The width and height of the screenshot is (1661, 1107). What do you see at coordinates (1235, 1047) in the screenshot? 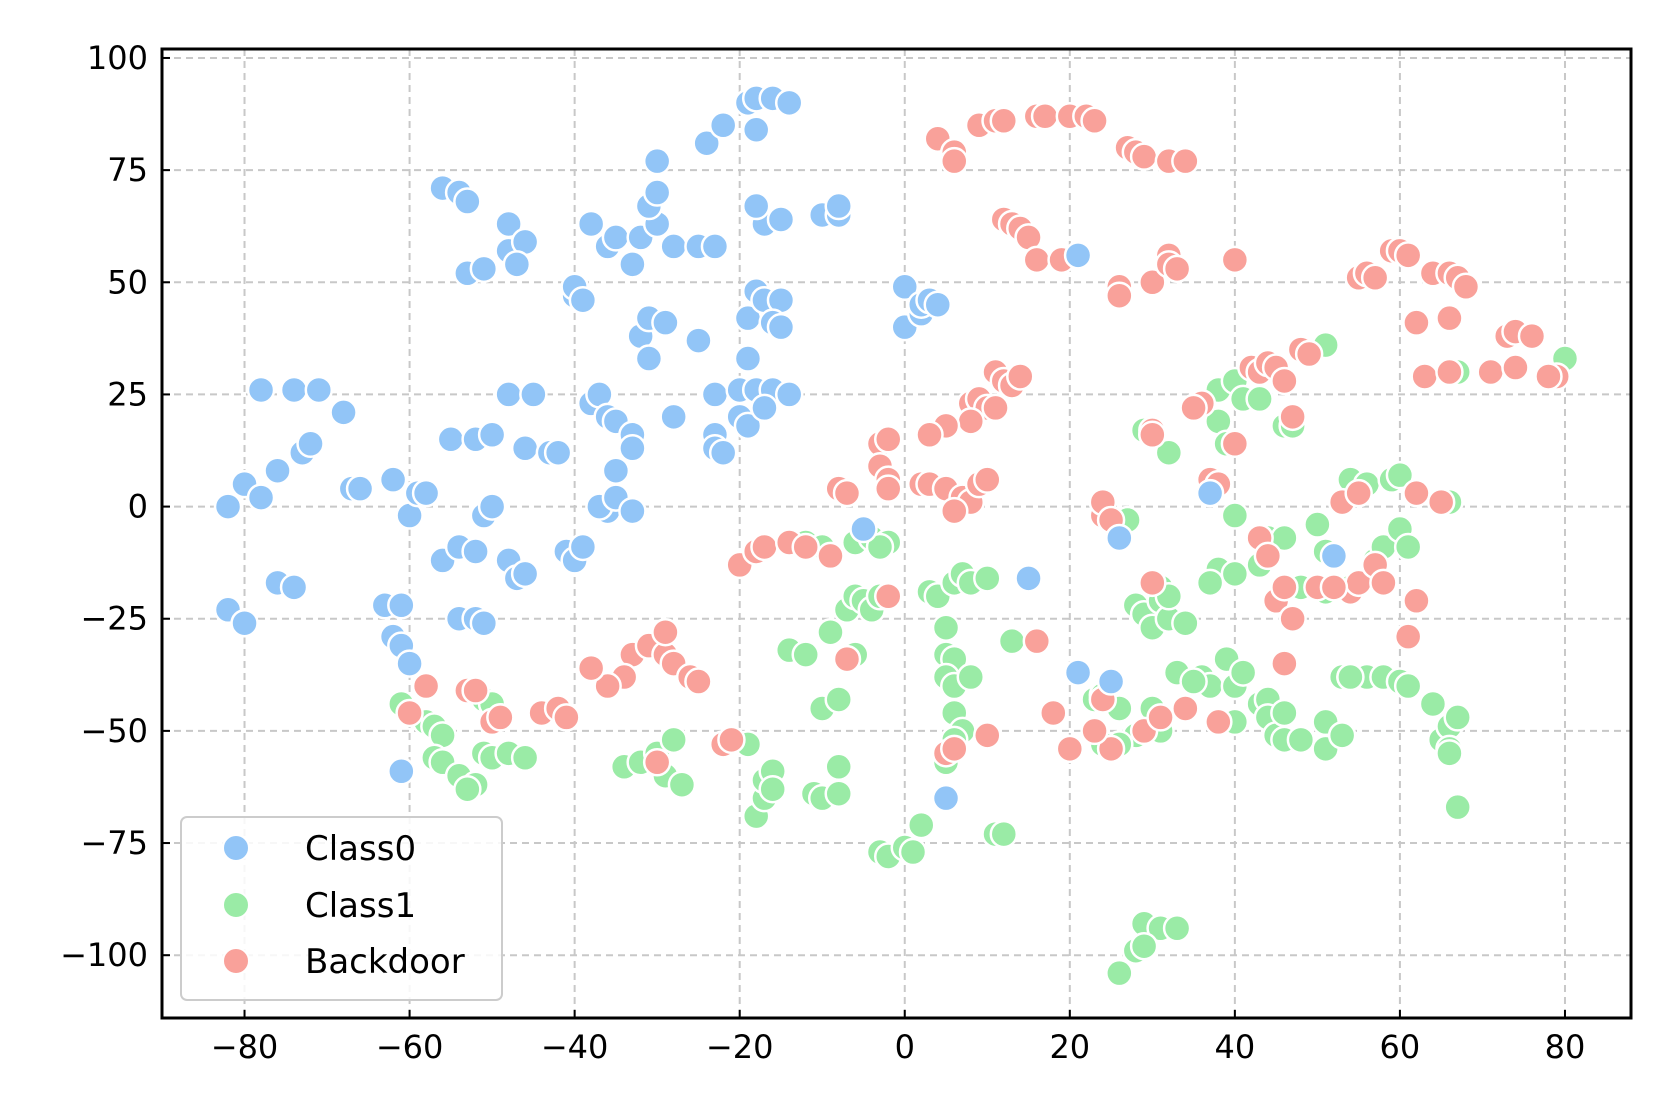
I see `x-tick-label: 40` at bounding box center [1235, 1047].